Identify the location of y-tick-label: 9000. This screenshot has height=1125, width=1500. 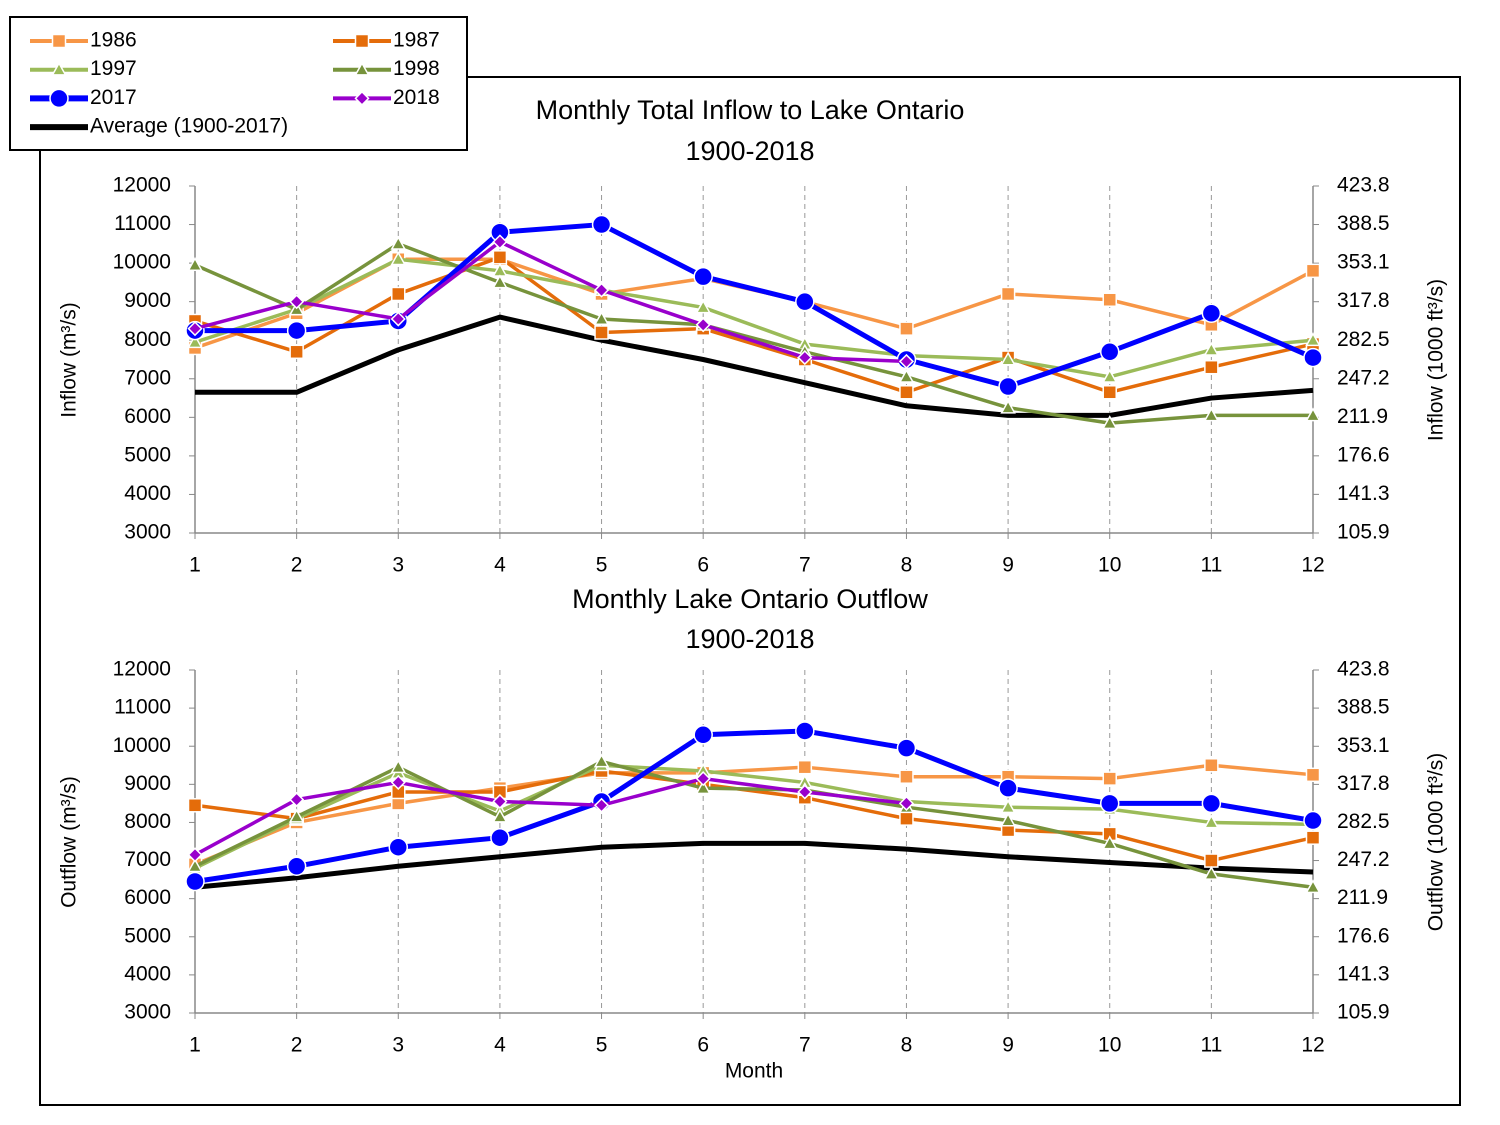
(147, 300).